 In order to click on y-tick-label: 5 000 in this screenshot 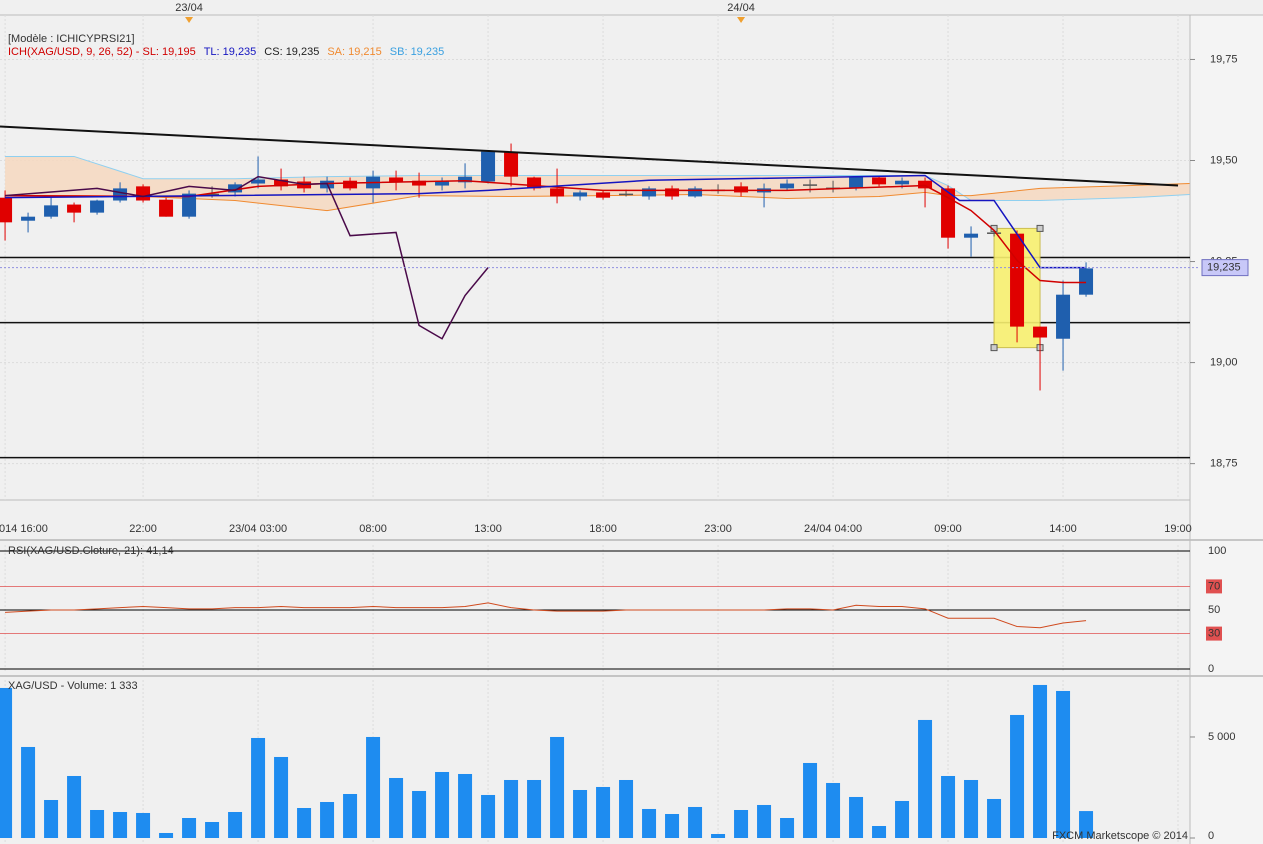, I will do `click(1222, 737)`.